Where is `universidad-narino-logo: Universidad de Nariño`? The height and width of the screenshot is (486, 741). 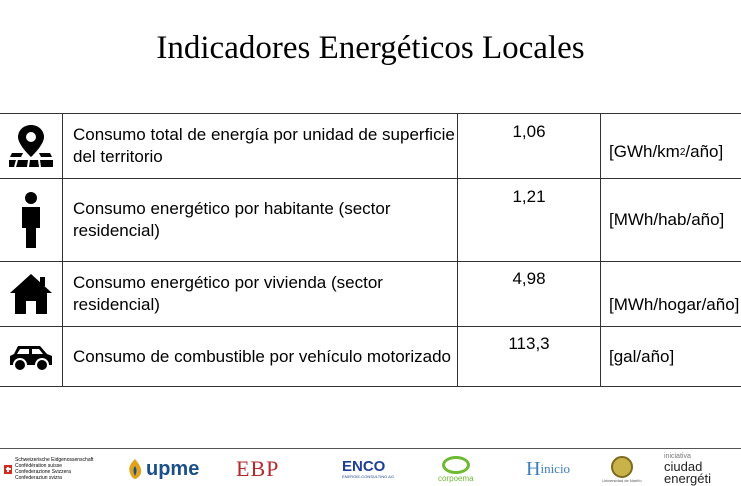
universidad-narino-logo: Universidad de Nariño is located at coordinates (622, 469).